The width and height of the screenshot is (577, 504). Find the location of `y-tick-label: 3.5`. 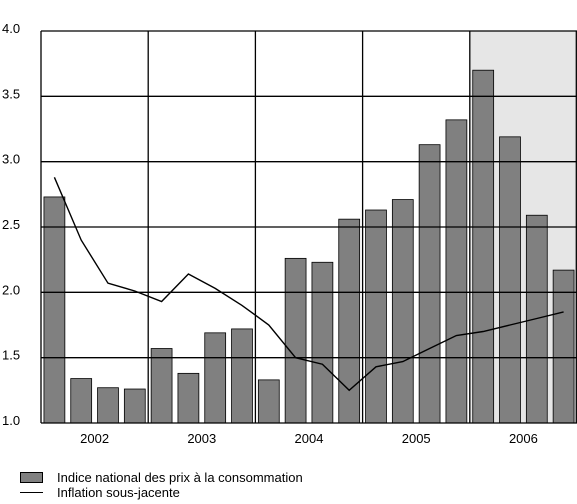

y-tick-label: 3.5 is located at coordinates (11, 93).